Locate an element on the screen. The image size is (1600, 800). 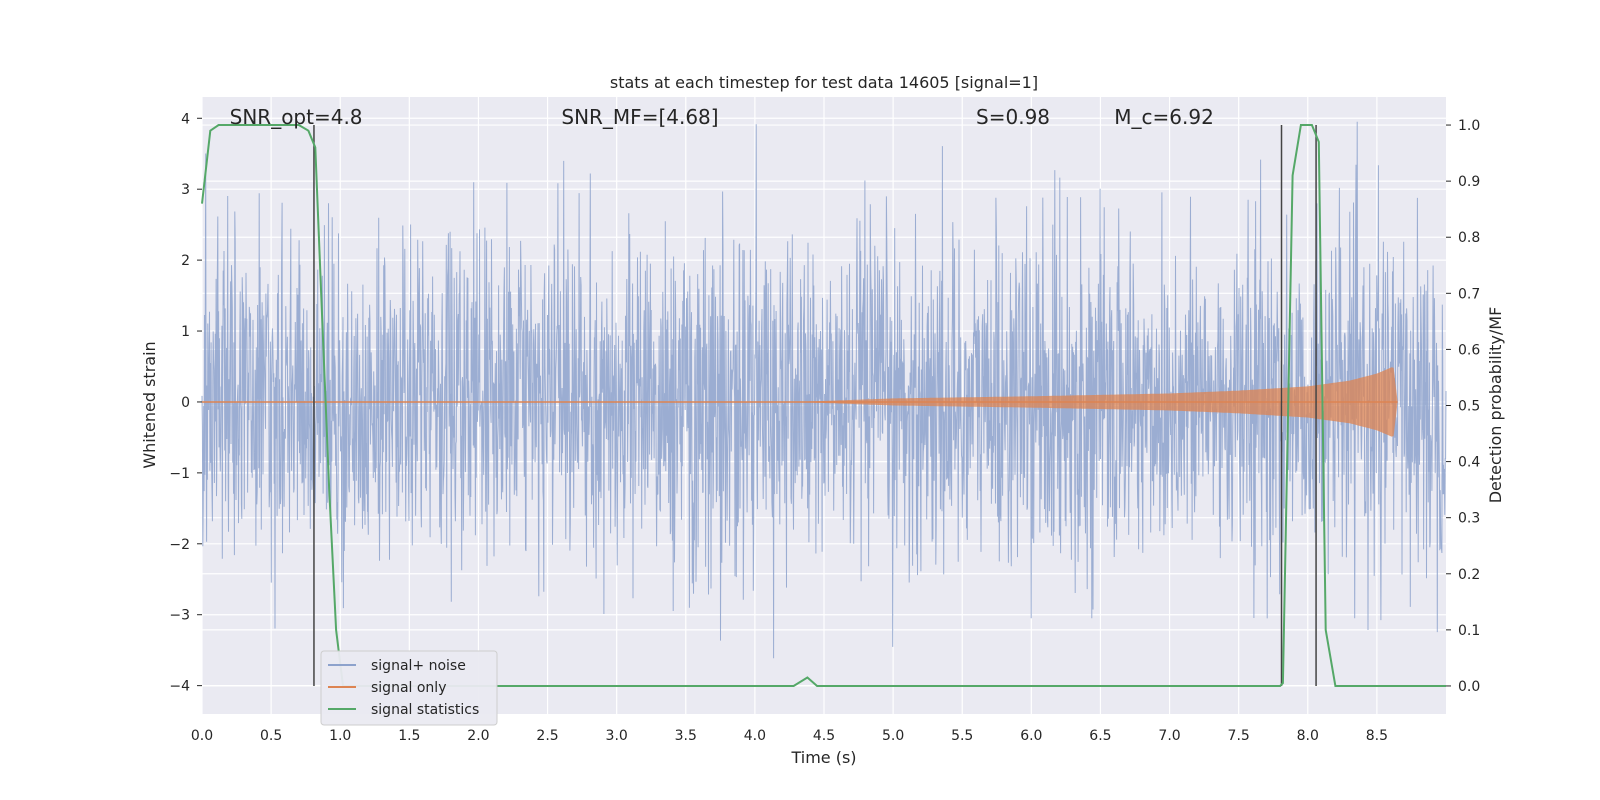
x-tick-label: 3.0 is located at coordinates (617, 736).